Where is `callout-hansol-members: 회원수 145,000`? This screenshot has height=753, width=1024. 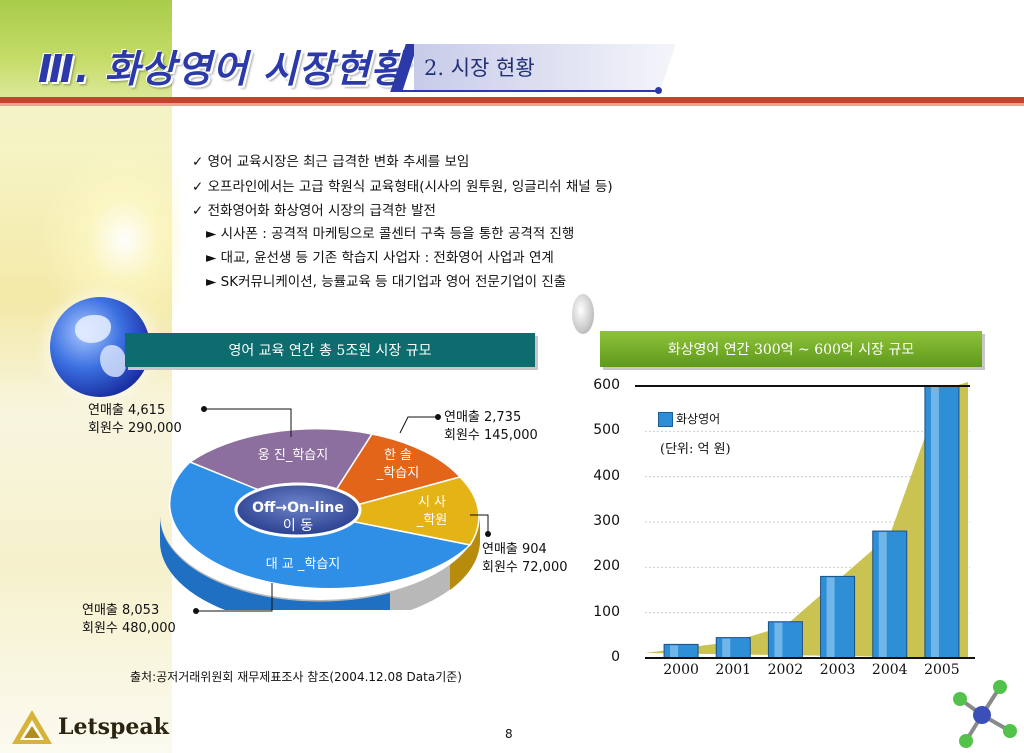 callout-hansol-members: 회원수 145,000 is located at coordinates (491, 435).